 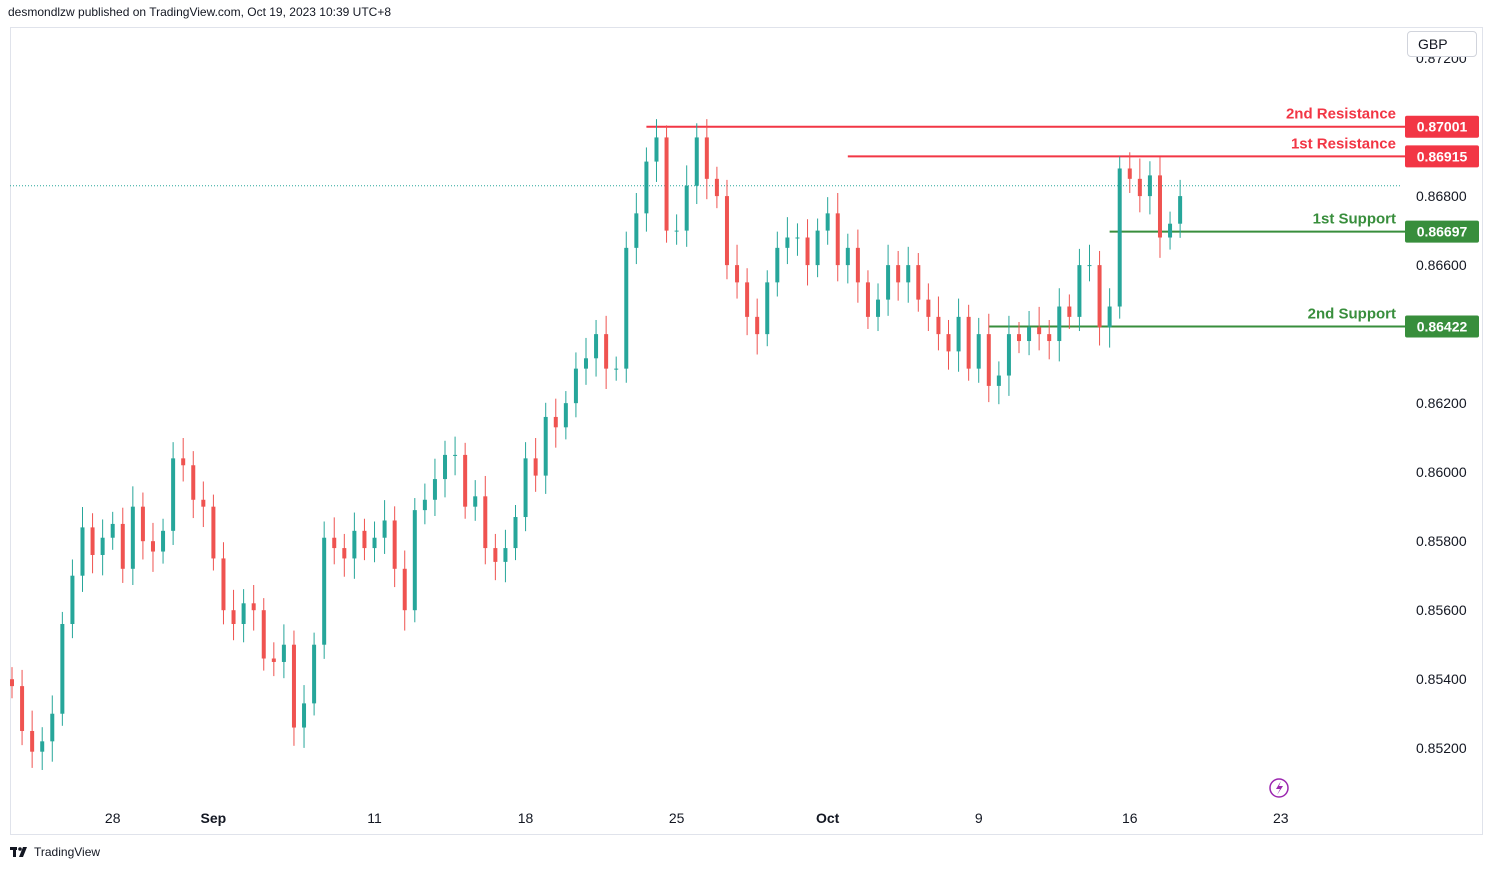 I want to click on flash-icon, so click(x=1279, y=788).